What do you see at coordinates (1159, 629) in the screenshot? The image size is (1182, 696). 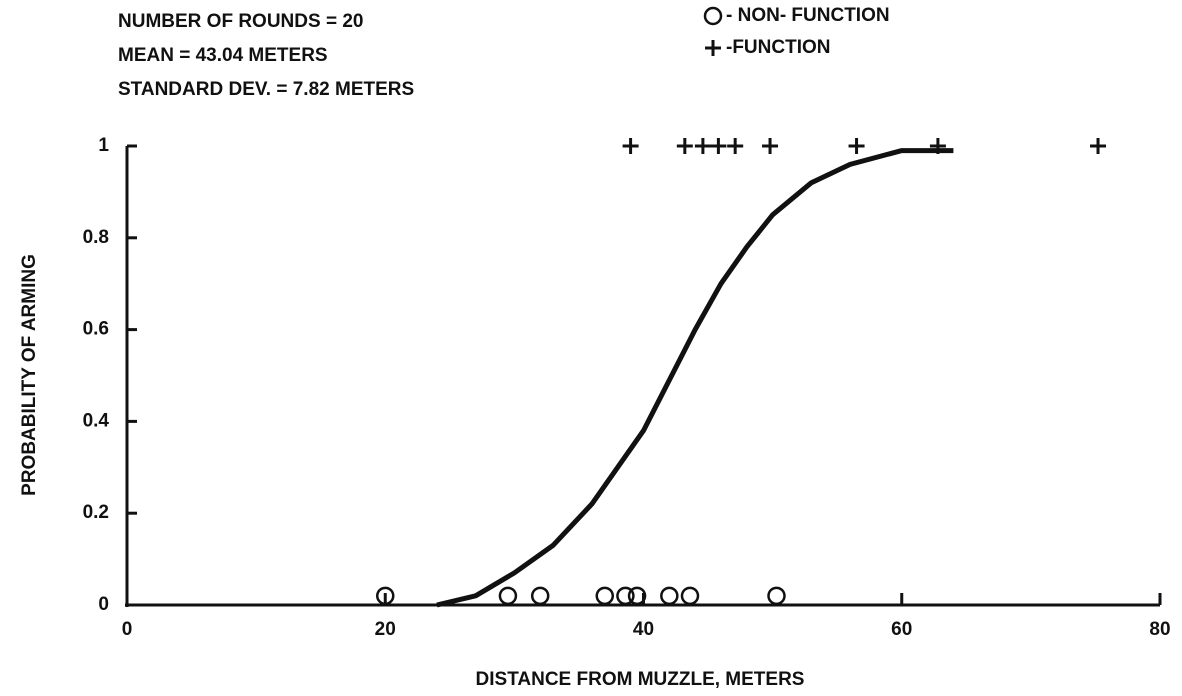 I see `x-tick-label: 80` at bounding box center [1159, 629].